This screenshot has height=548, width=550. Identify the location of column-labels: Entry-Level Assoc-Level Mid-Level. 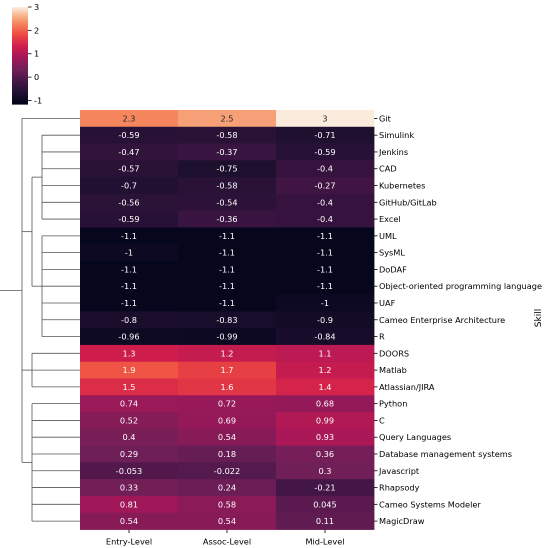
(225, 538).